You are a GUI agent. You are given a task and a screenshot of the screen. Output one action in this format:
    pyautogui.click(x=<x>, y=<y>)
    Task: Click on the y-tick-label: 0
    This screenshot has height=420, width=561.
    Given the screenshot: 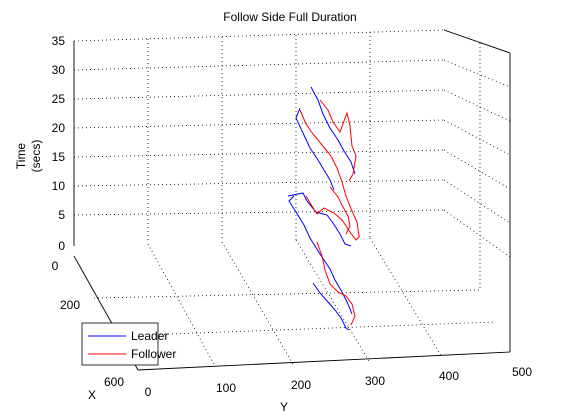 What is the action you would take?
    pyautogui.click(x=148, y=392)
    